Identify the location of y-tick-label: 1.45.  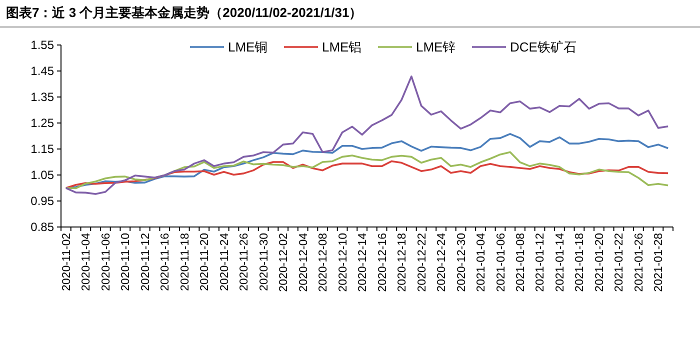
(42, 71).